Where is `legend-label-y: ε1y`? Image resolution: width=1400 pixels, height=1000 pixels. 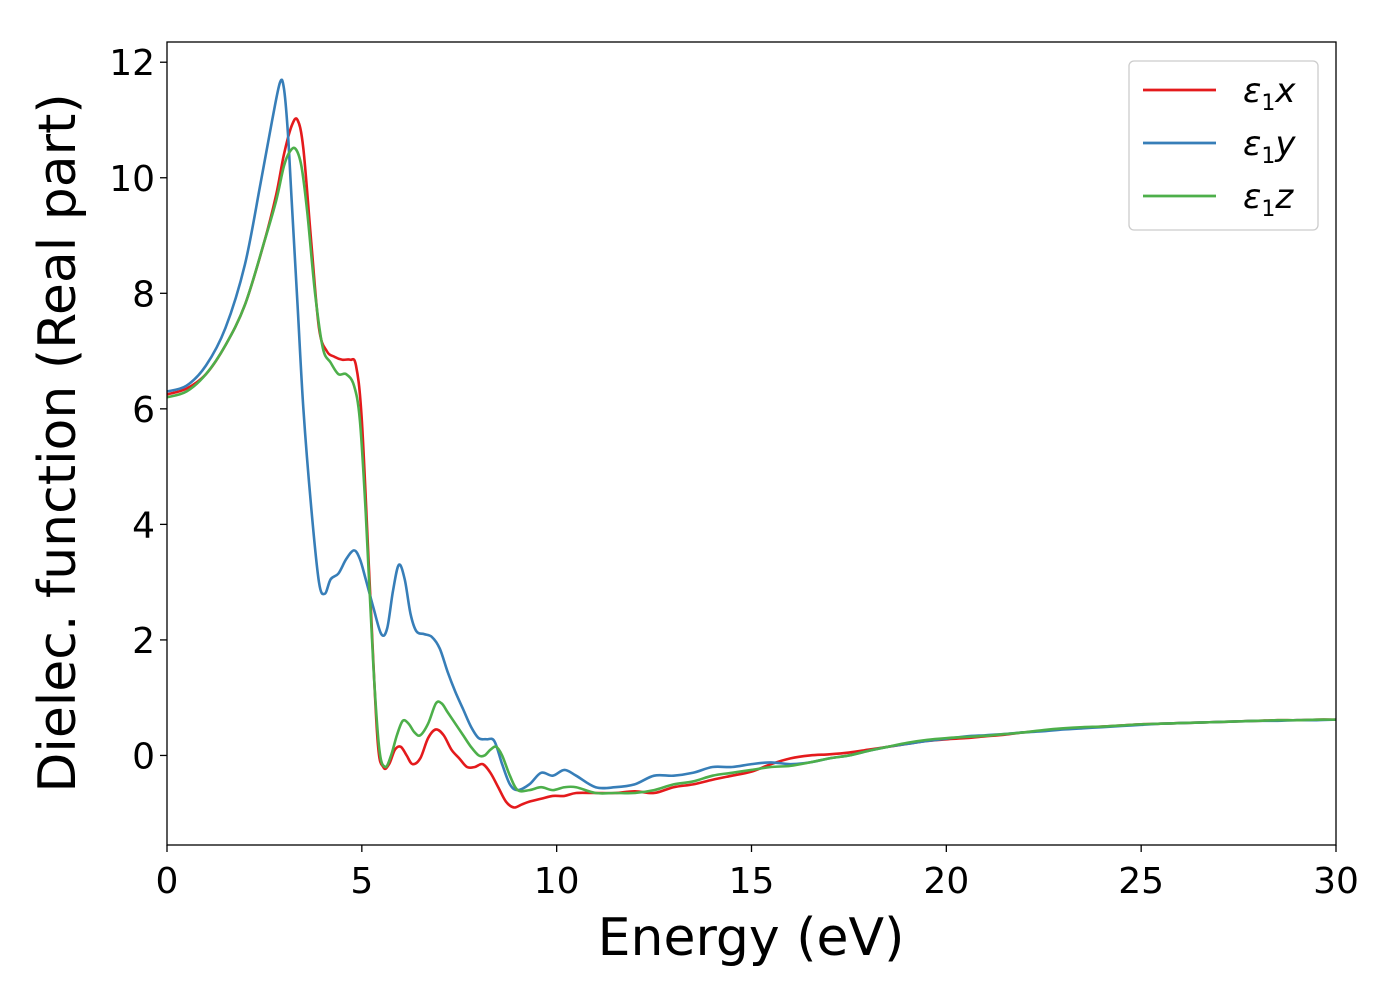
legend-label-y: ε1y is located at coordinates (1269, 146).